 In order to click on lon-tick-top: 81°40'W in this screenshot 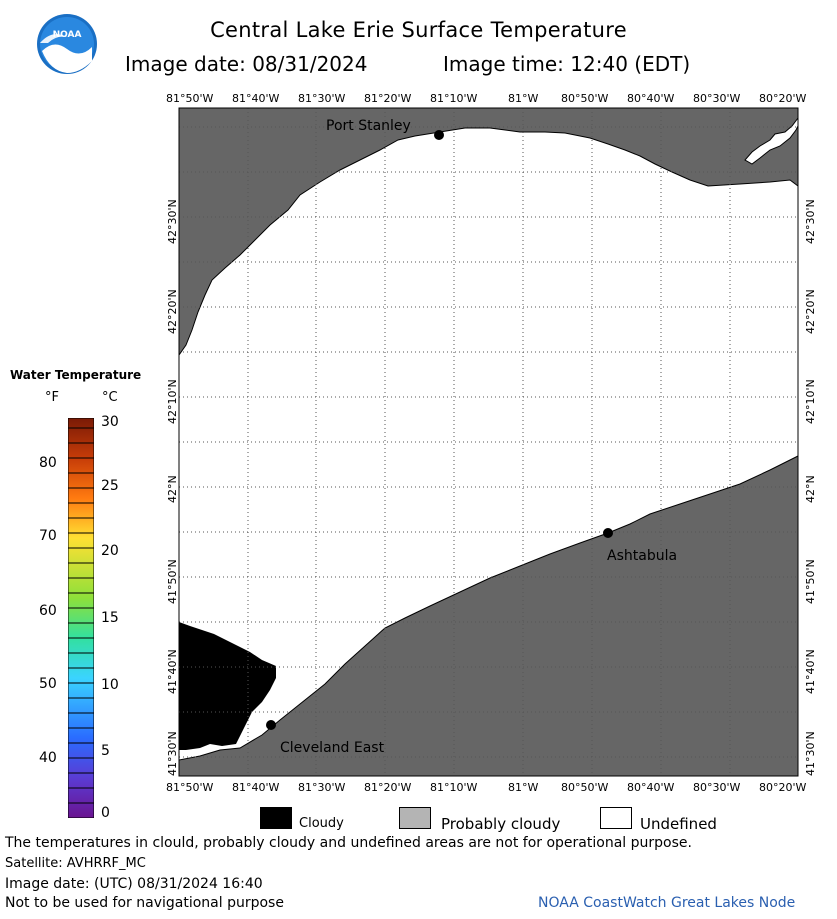, I will do `click(256, 98)`.